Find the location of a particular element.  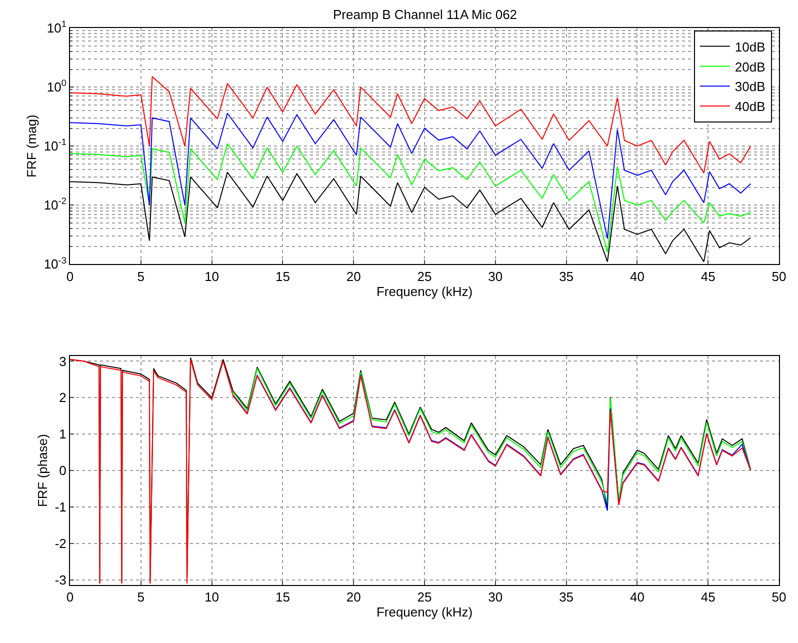

y-tick-label: -1 is located at coordinates (60, 507).